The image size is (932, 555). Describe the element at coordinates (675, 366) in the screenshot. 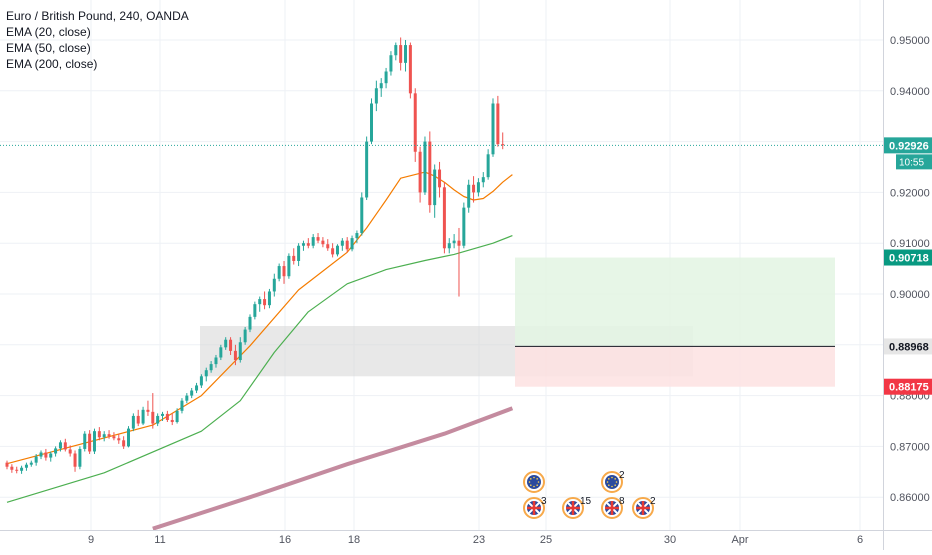

I see `stop-zone` at that location.